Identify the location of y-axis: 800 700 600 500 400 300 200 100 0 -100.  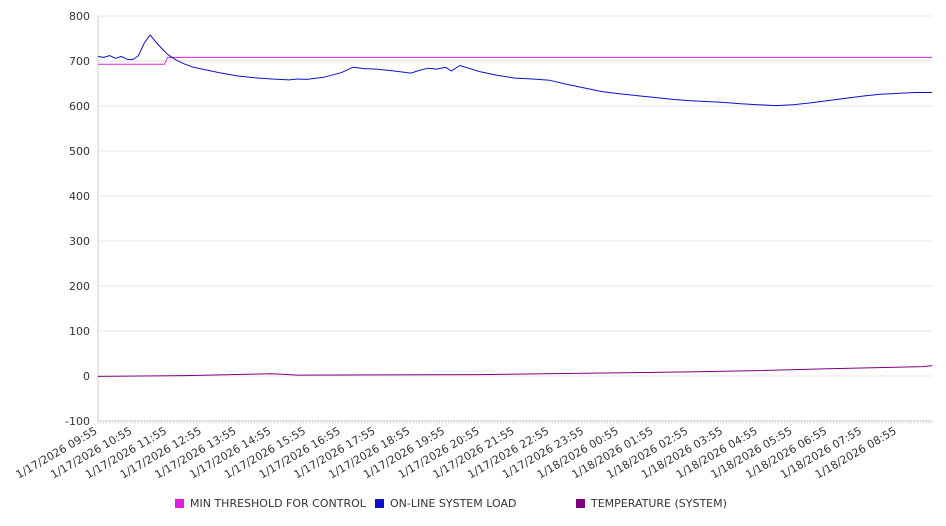
(82, 219).